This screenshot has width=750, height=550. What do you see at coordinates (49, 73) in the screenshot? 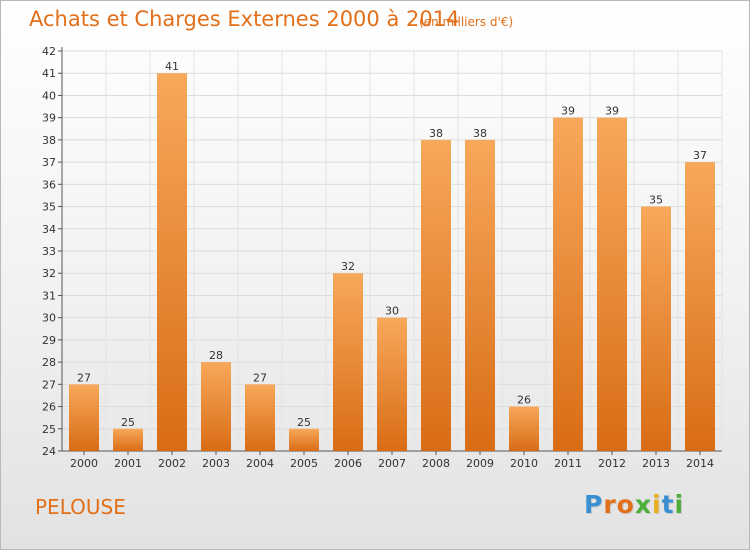
I see `y-tick-label: 41` at bounding box center [49, 73].